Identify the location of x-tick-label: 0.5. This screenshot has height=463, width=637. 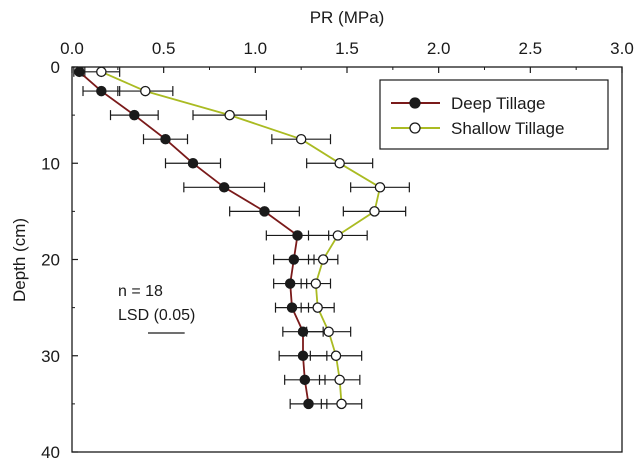
(164, 48).